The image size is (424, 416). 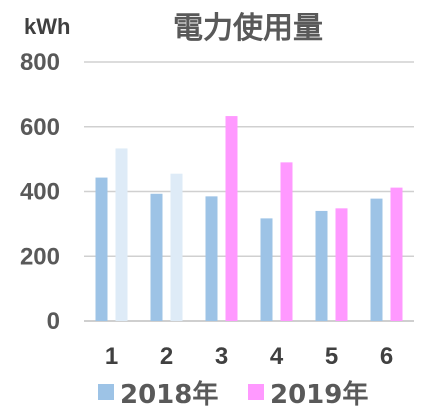 I want to click on x-tick-label: 4, so click(x=277, y=356).